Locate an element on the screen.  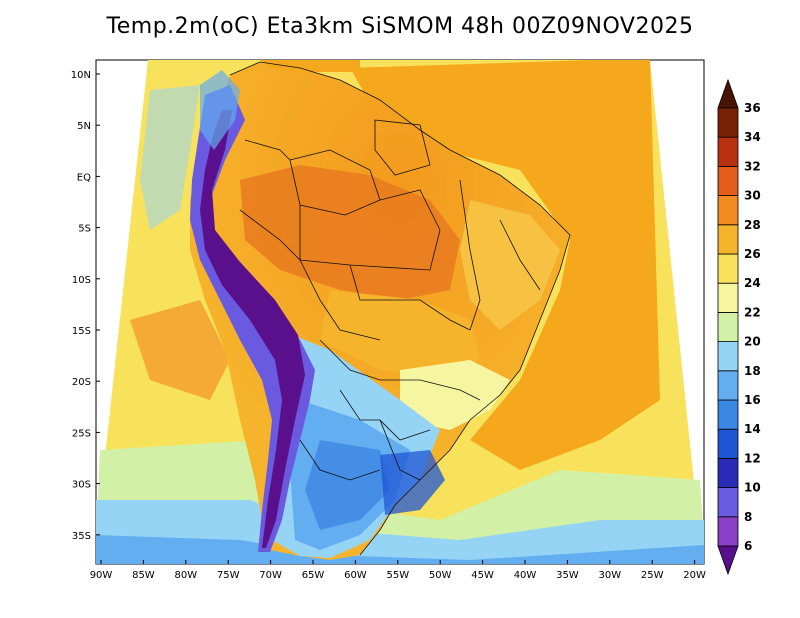
andes-cool-flank is located at coordinates (220, 110).